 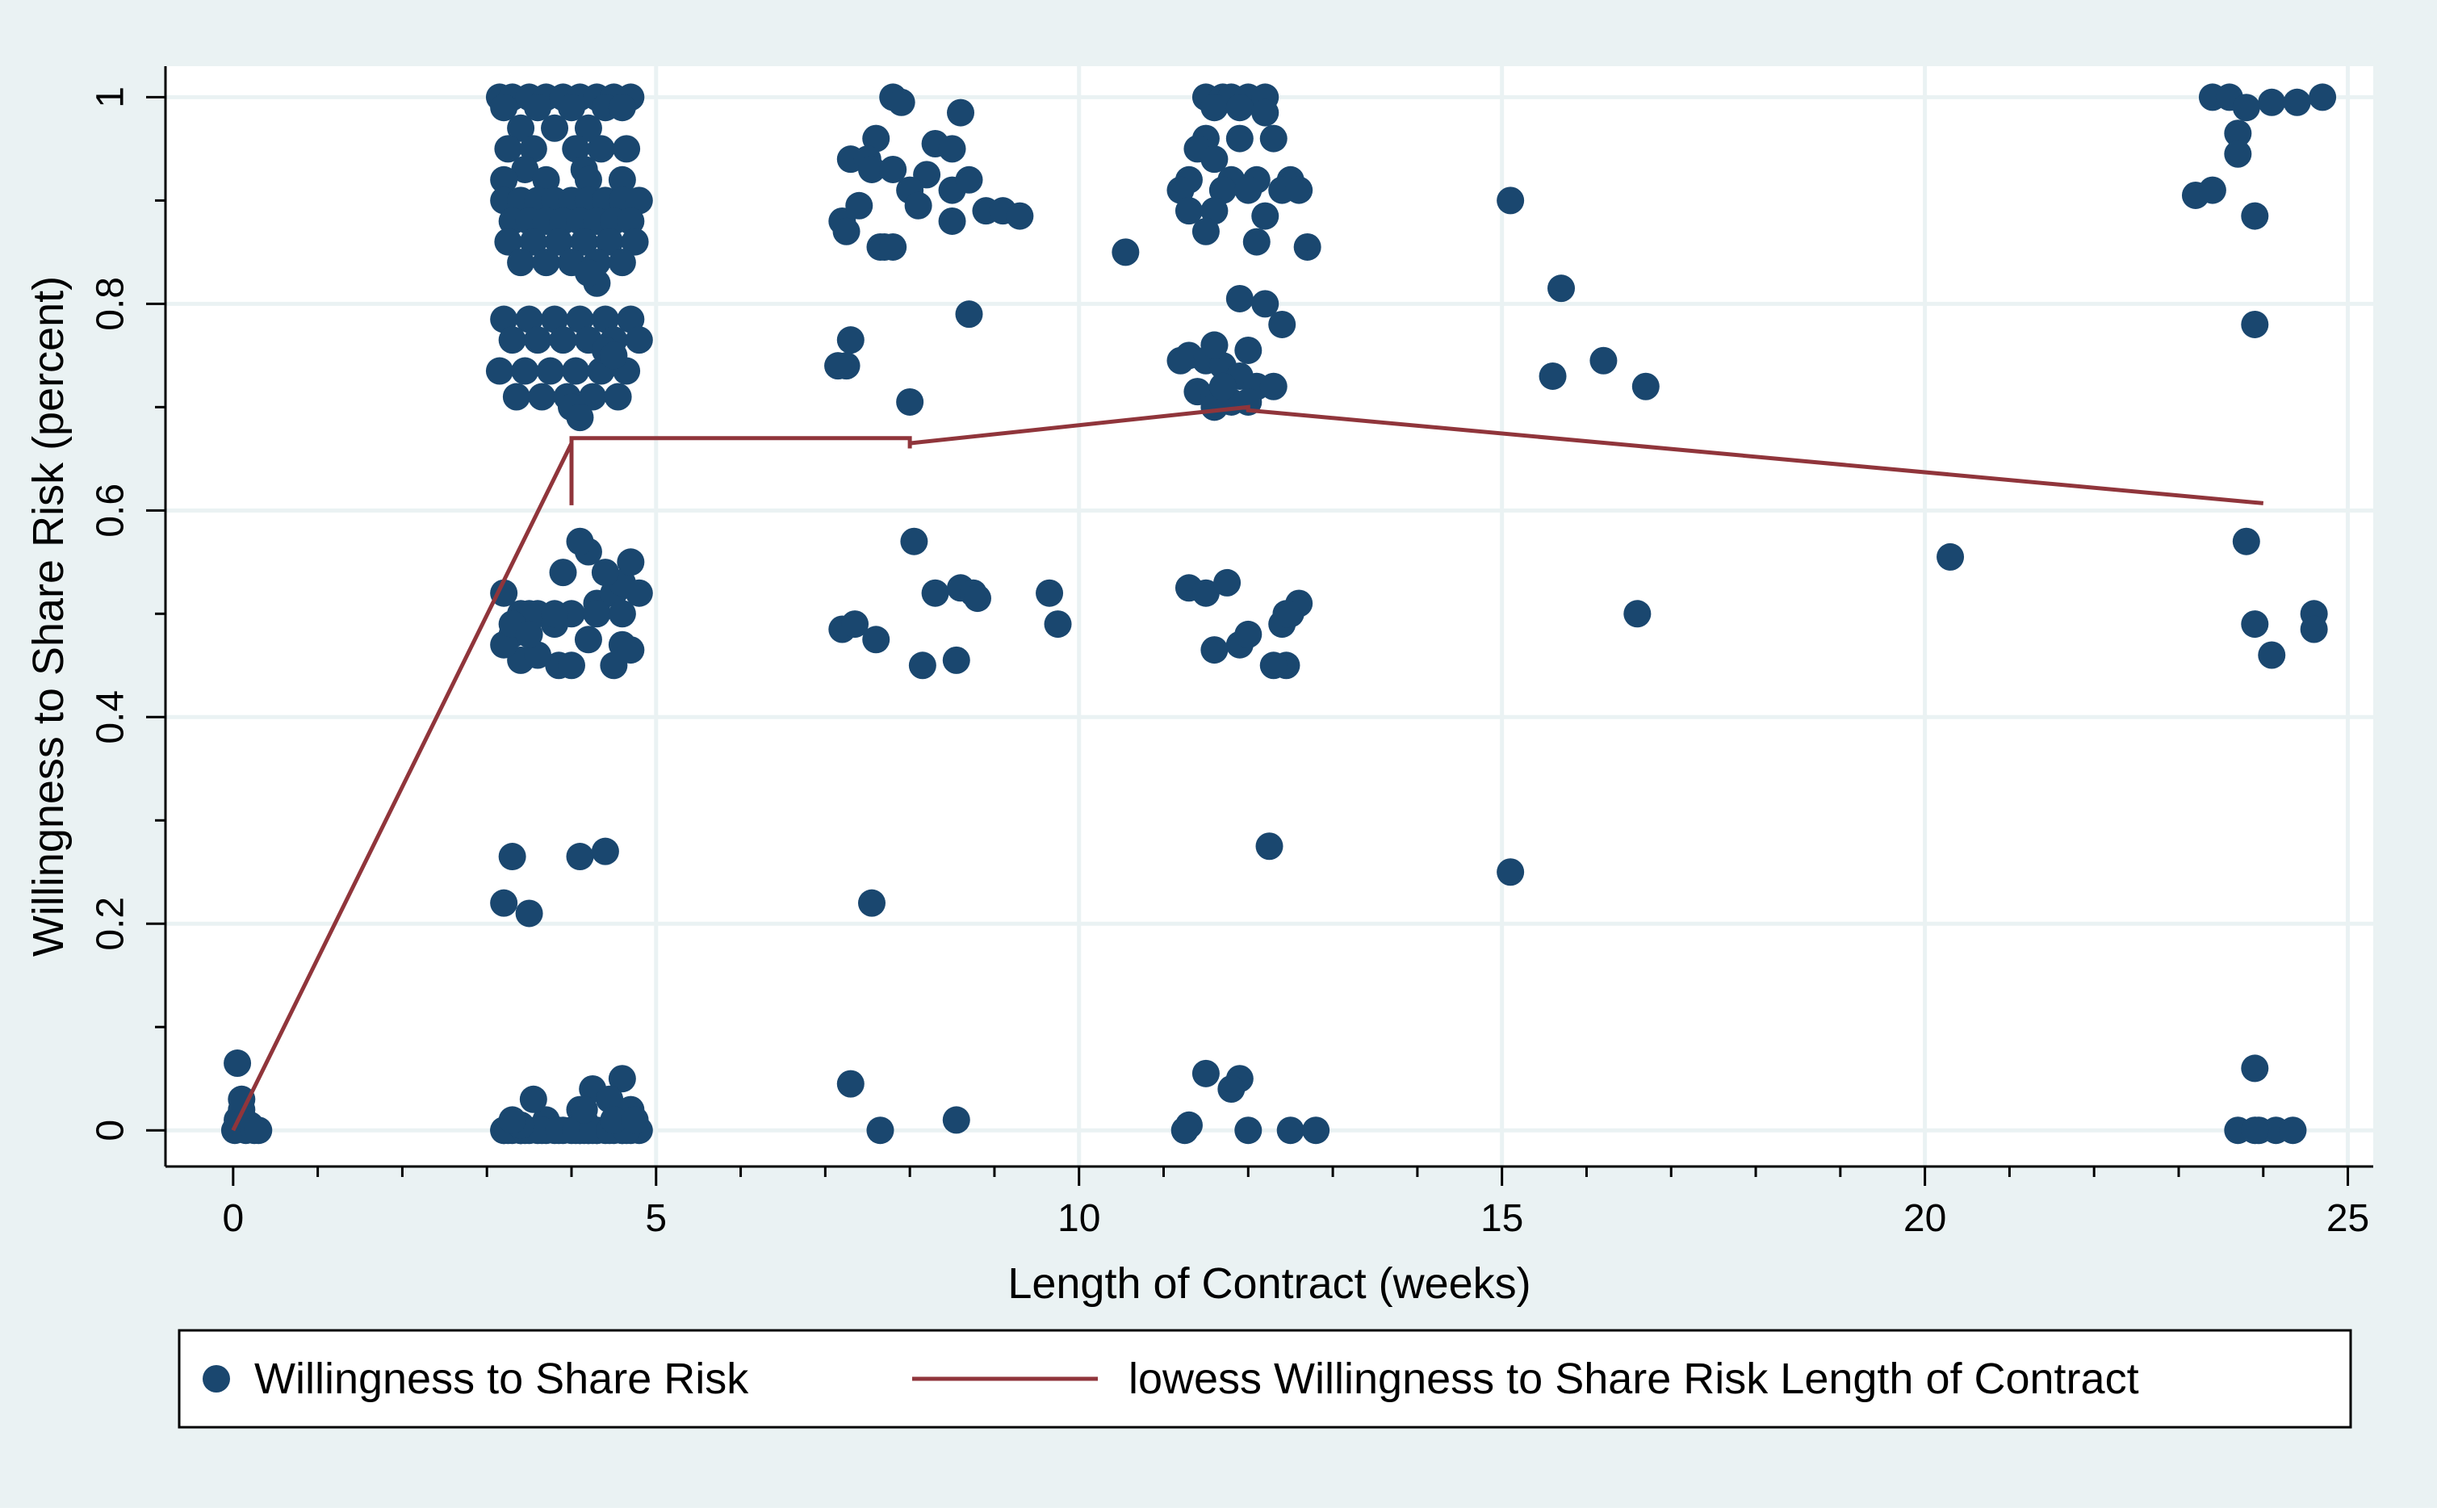 What do you see at coordinates (111, 717) in the screenshot?
I see `y-tick-label: 0.4` at bounding box center [111, 717].